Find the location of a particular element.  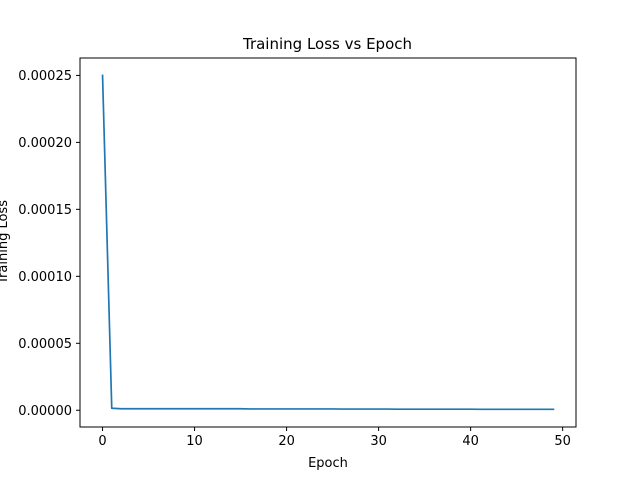

y-tick-label: 0.00005 is located at coordinates (45, 344).